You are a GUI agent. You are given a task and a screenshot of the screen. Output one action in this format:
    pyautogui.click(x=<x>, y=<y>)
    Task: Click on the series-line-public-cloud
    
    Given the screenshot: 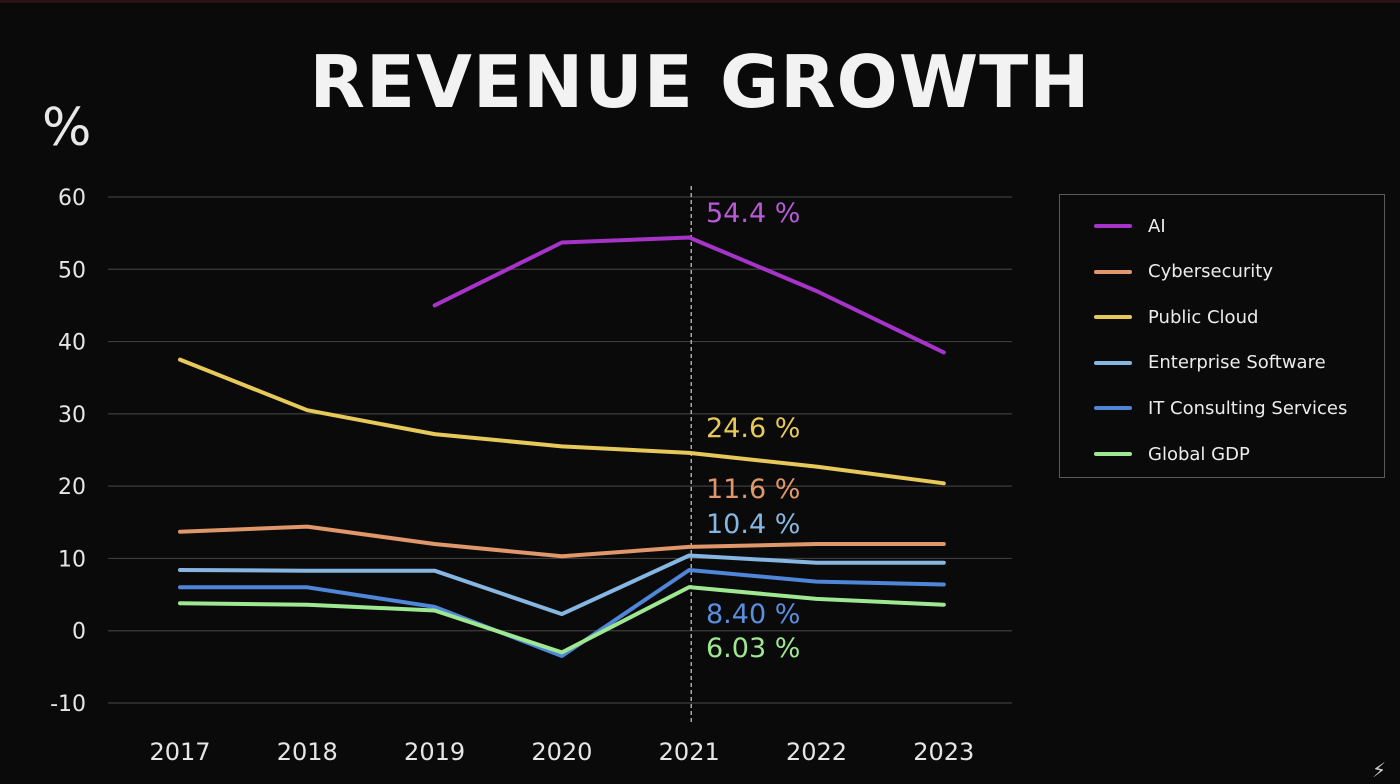 What is the action you would take?
    pyautogui.click(x=562, y=421)
    